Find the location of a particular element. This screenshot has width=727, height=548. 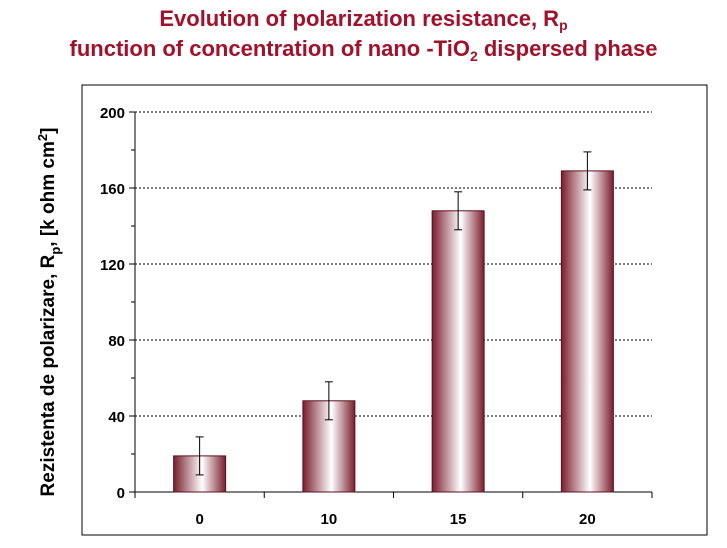

chart-title-line1: Evolution of polarization resistance, Rp is located at coordinates (363, 19).